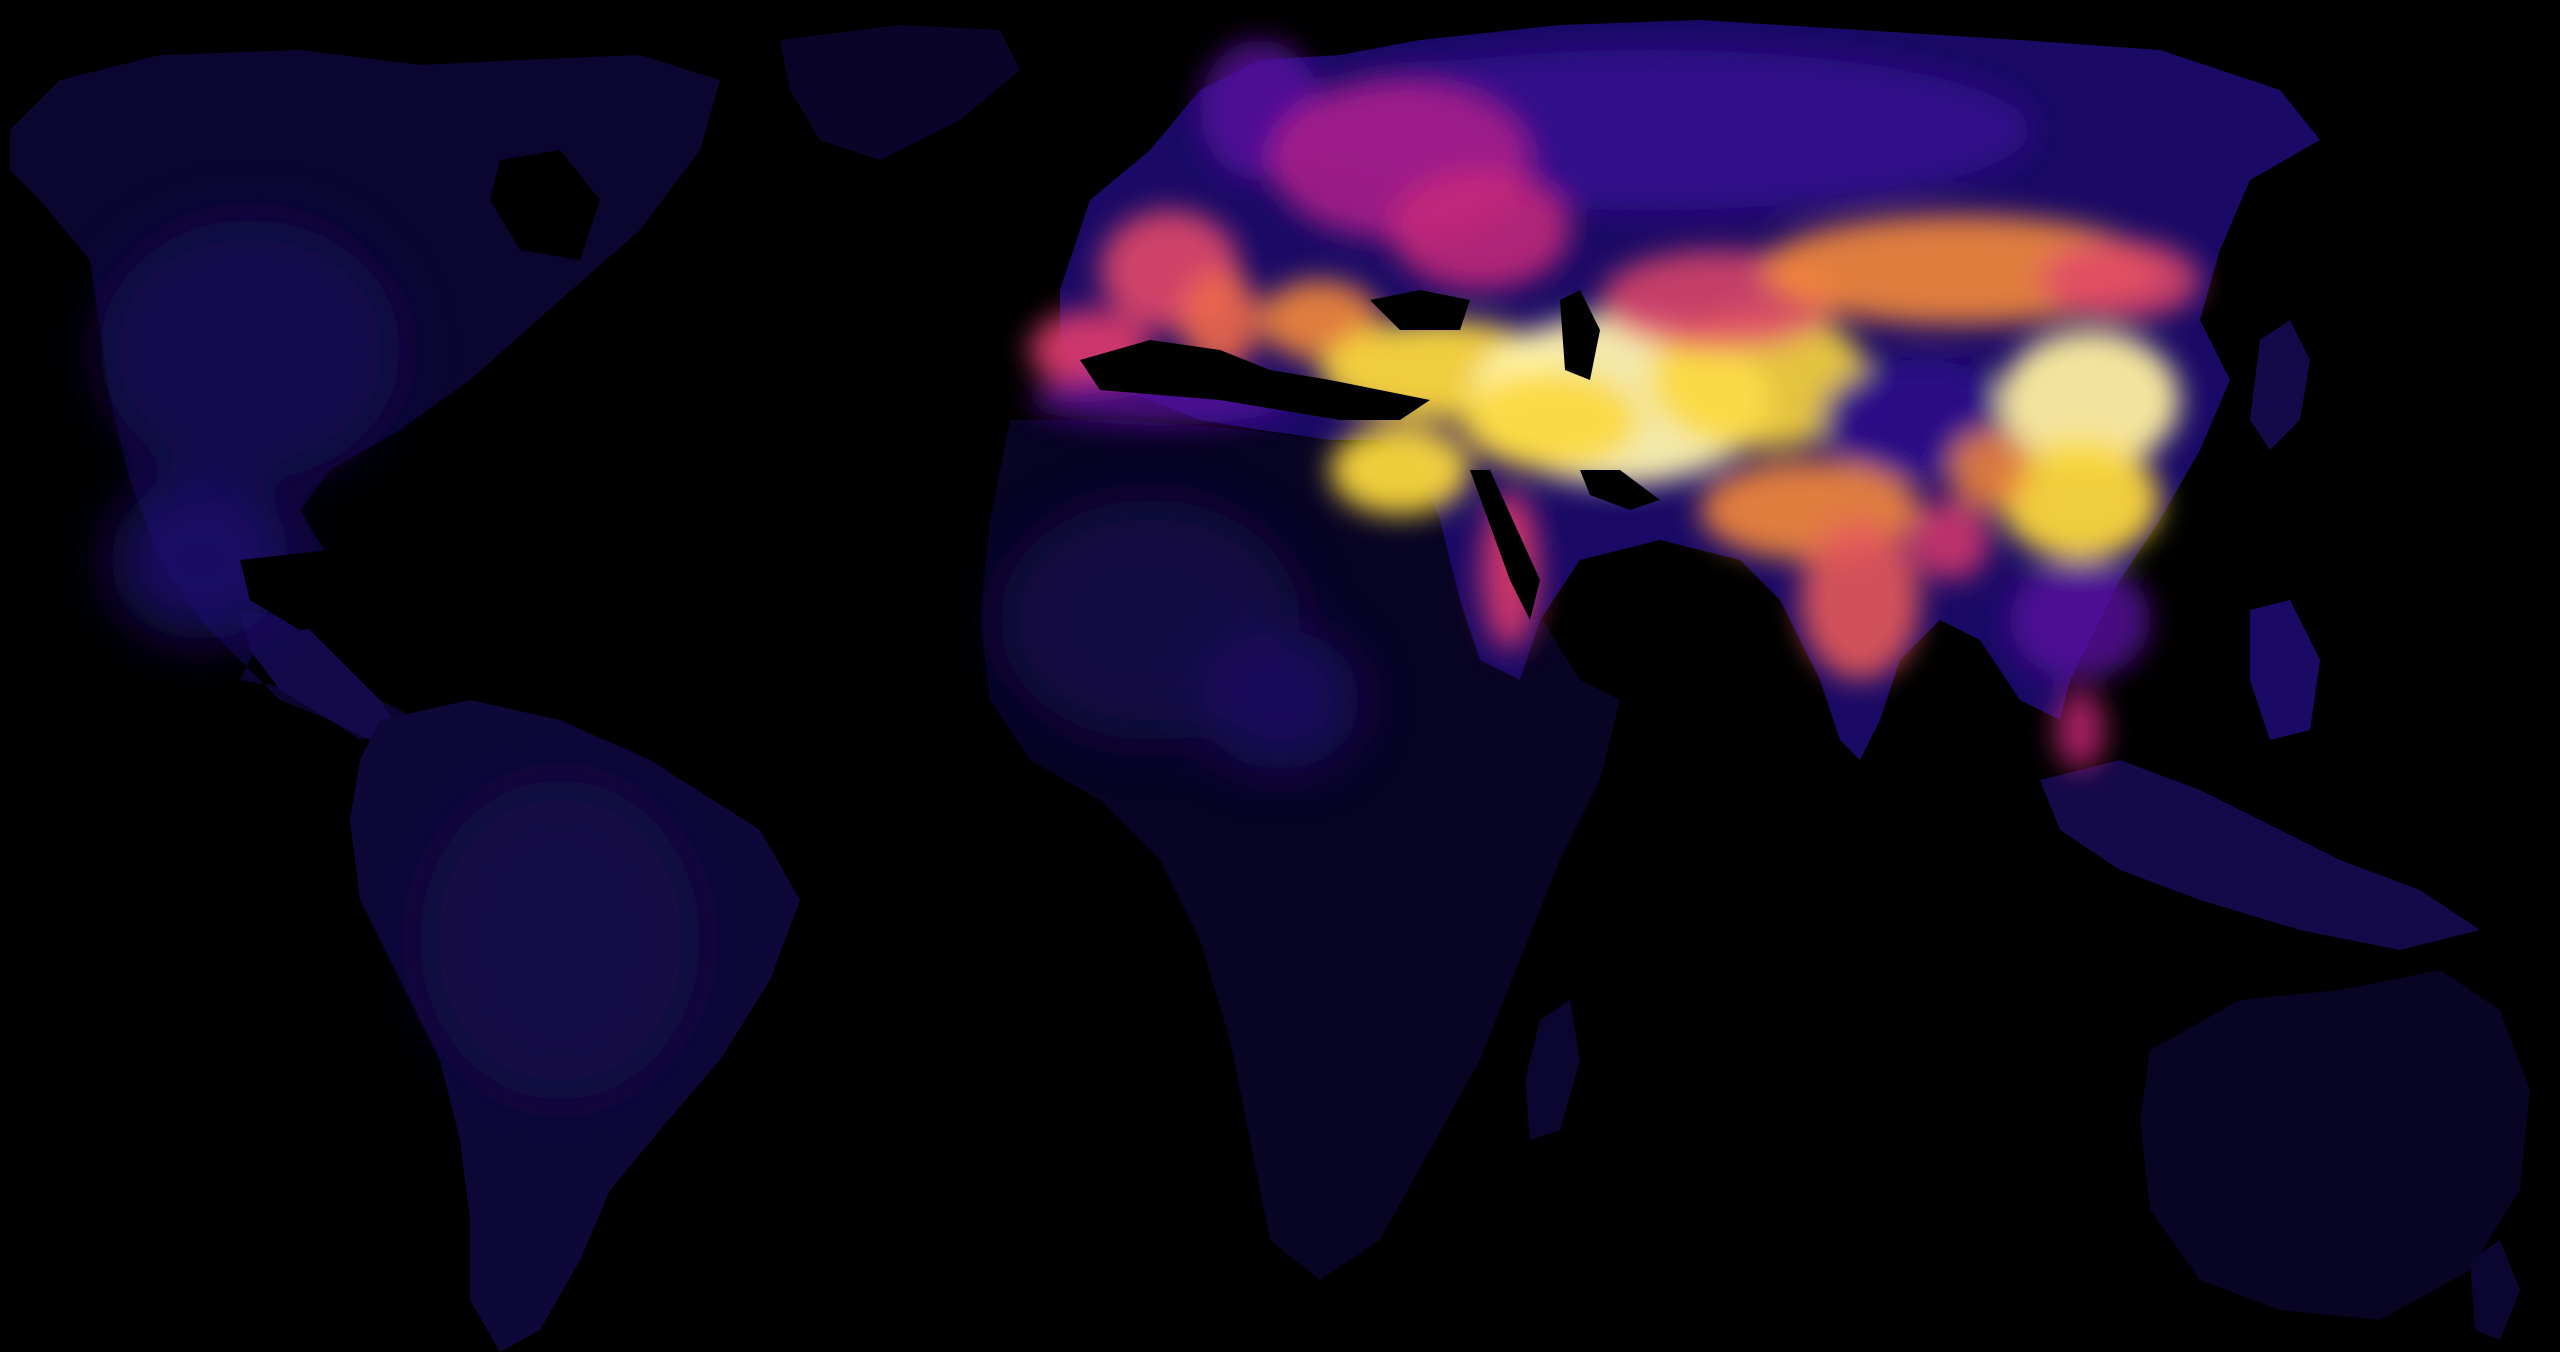 This screenshot has width=2560, height=1352. Describe the element at coordinates (1505, 545) in the screenshot. I see `red-sea` at that location.